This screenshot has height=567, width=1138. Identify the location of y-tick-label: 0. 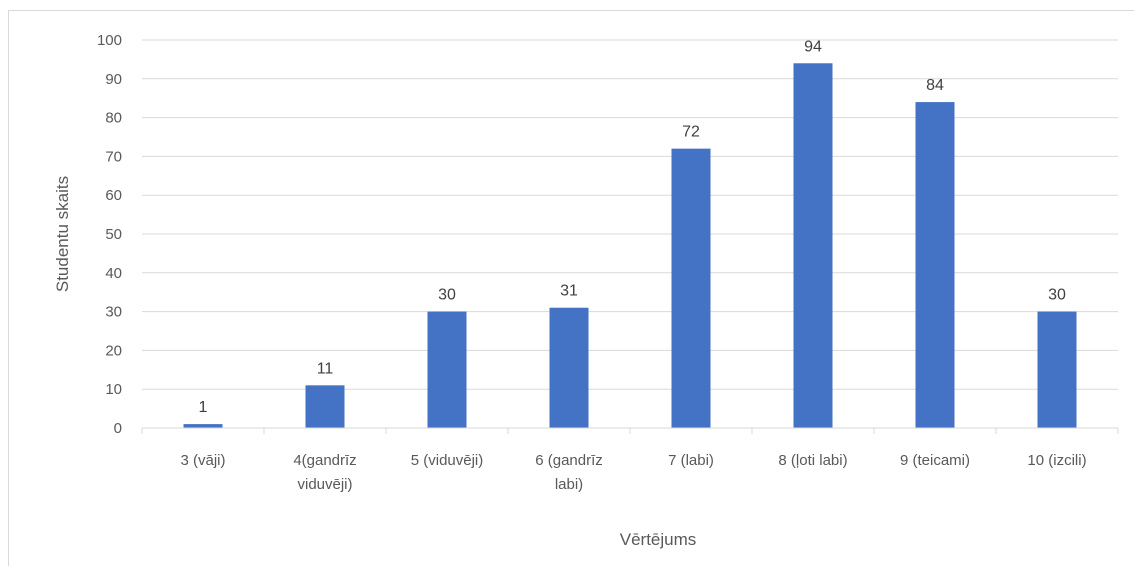
(118, 428).